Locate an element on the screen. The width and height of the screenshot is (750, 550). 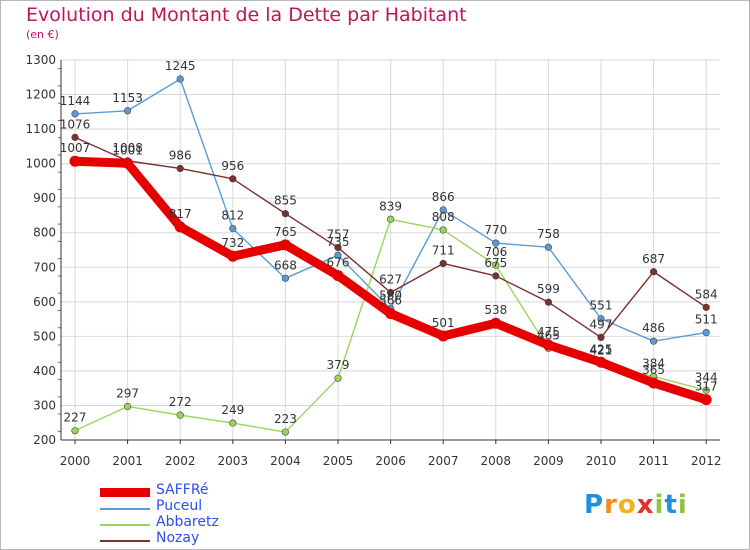
data-label-nozay: 687 is located at coordinates (653, 259).